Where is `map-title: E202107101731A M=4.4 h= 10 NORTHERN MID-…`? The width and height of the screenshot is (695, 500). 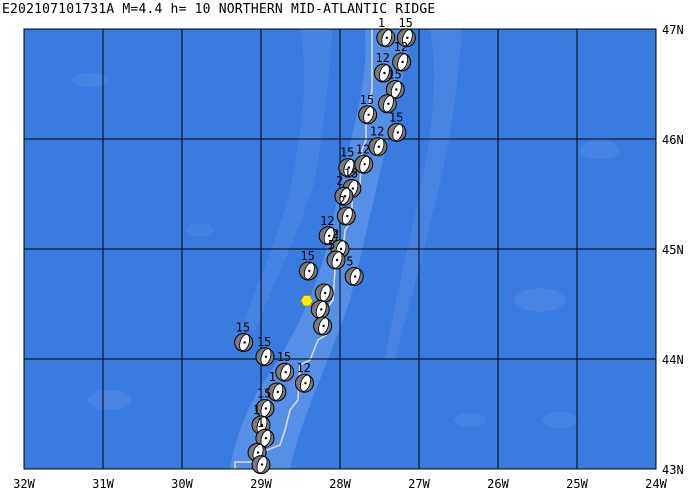
map-title: E202107101731A M=4.4 h= 10 NORTHERN MID-… is located at coordinates (219, 9).